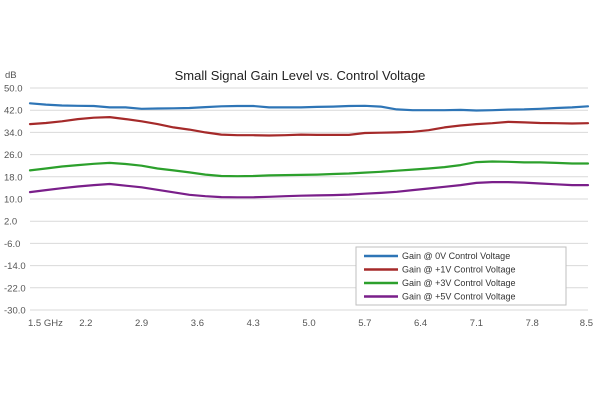 This screenshot has width=600, height=400. Describe the element at coordinates (15, 288) in the screenshot. I see `y-tick-label: -22.0` at that location.